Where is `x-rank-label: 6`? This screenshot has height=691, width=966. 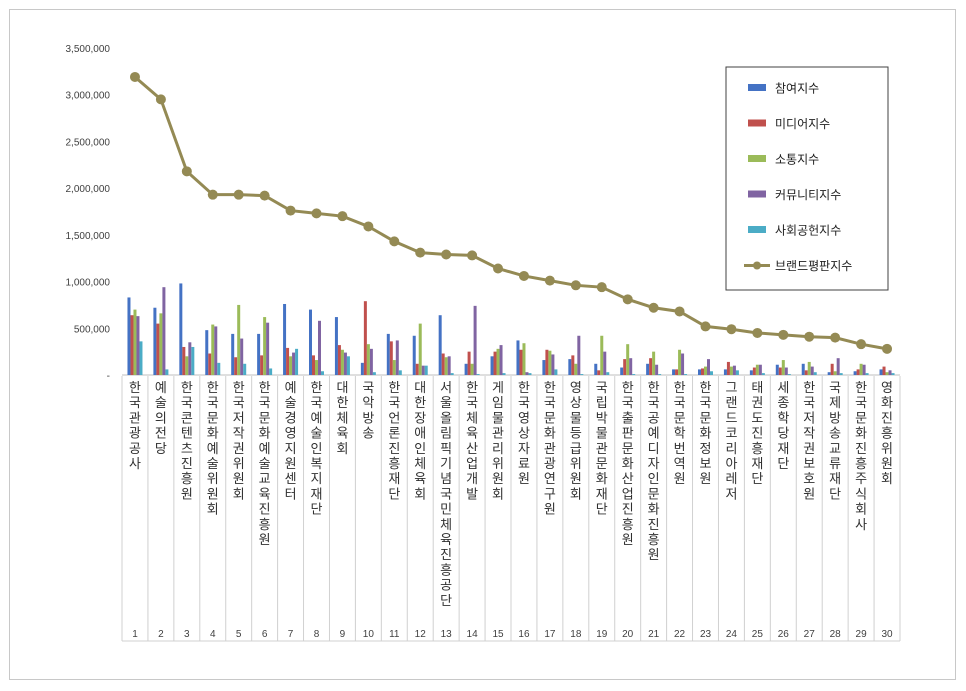
x-rank-label: 6 is located at coordinates (265, 634).